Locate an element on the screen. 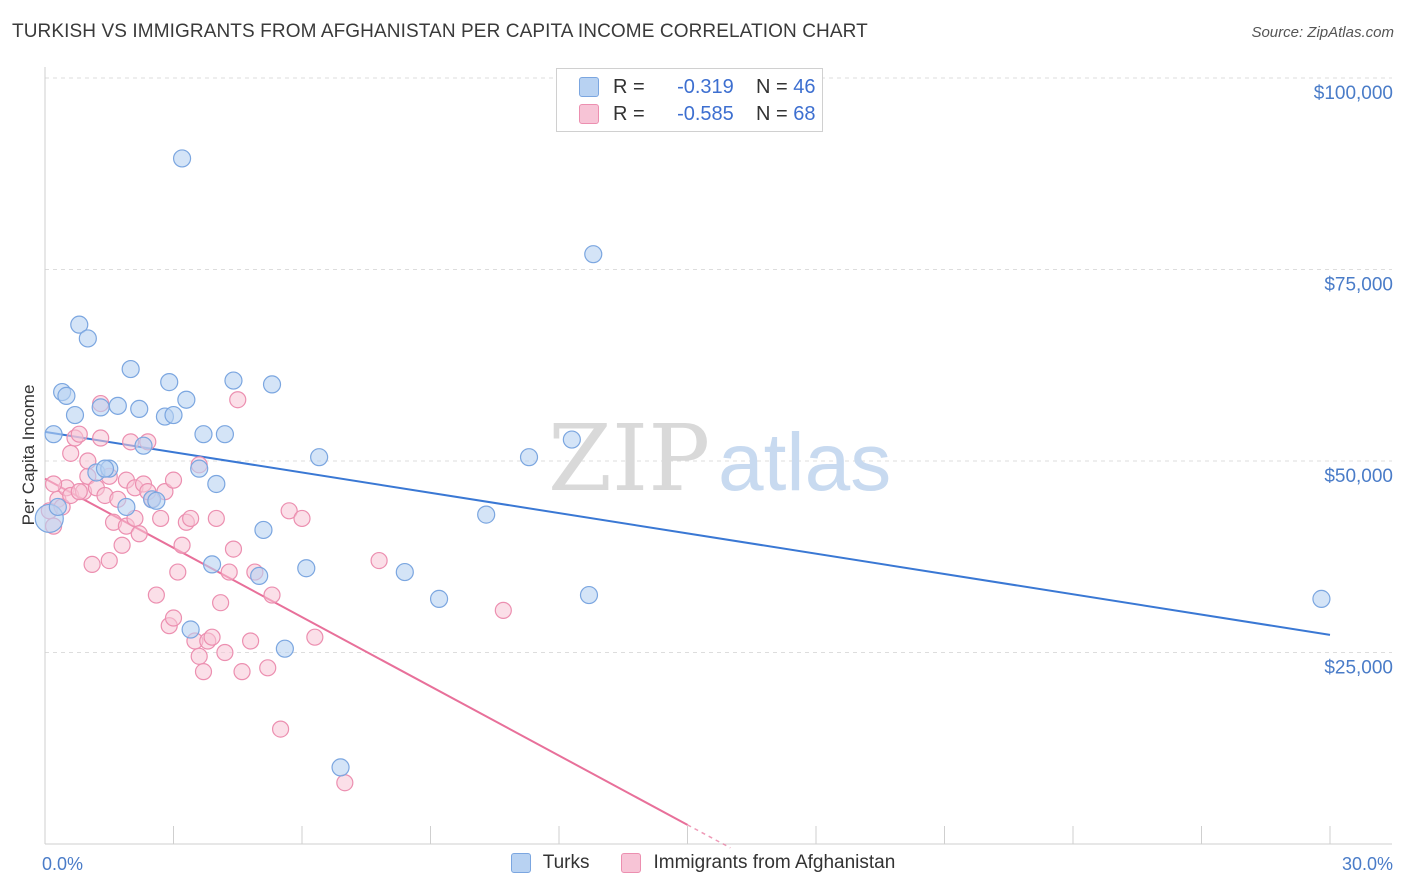 The width and height of the screenshot is (1406, 892). y-tick-label: $50,000 is located at coordinates (1358, 476).